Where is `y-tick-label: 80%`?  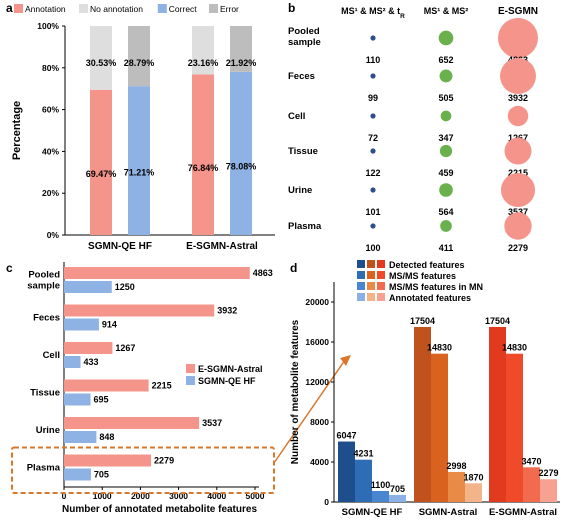
y-tick-label: 80% is located at coordinates (50, 68).